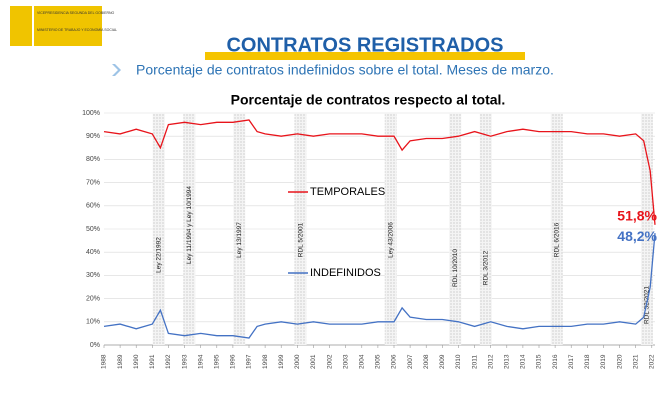 This screenshot has height=408, width=670. Describe the element at coordinates (347, 192) in the screenshot. I see `legend-label: TEMPORALES` at that location.